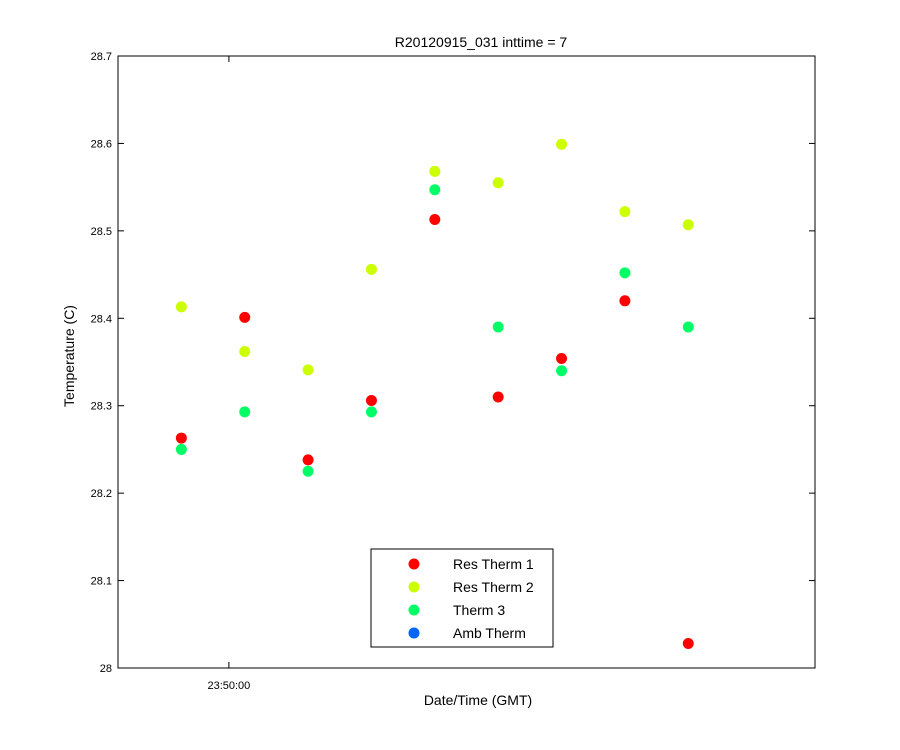  I want to click on legend: Res Therm 1 Res Therm 2 Therm 3 Amb Therm, so click(462, 598).